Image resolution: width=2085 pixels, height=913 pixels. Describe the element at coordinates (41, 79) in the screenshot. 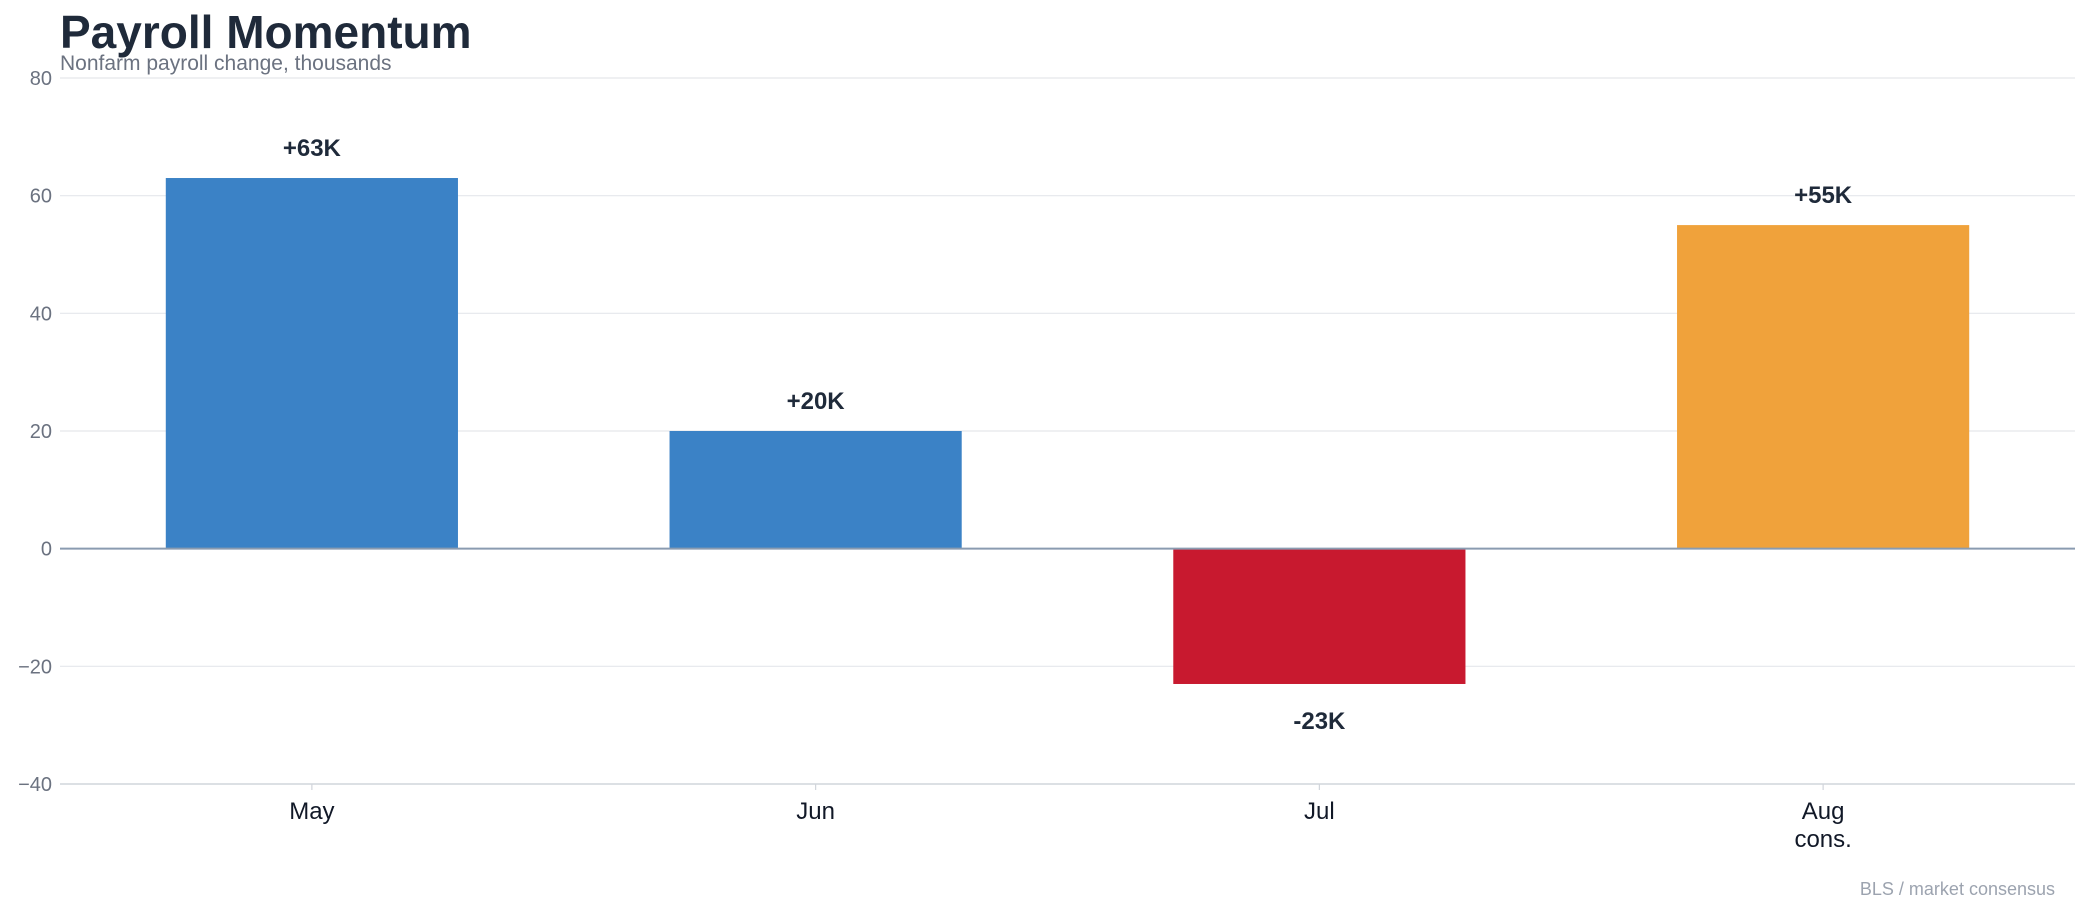

I see `y-tick-label: 80` at that location.